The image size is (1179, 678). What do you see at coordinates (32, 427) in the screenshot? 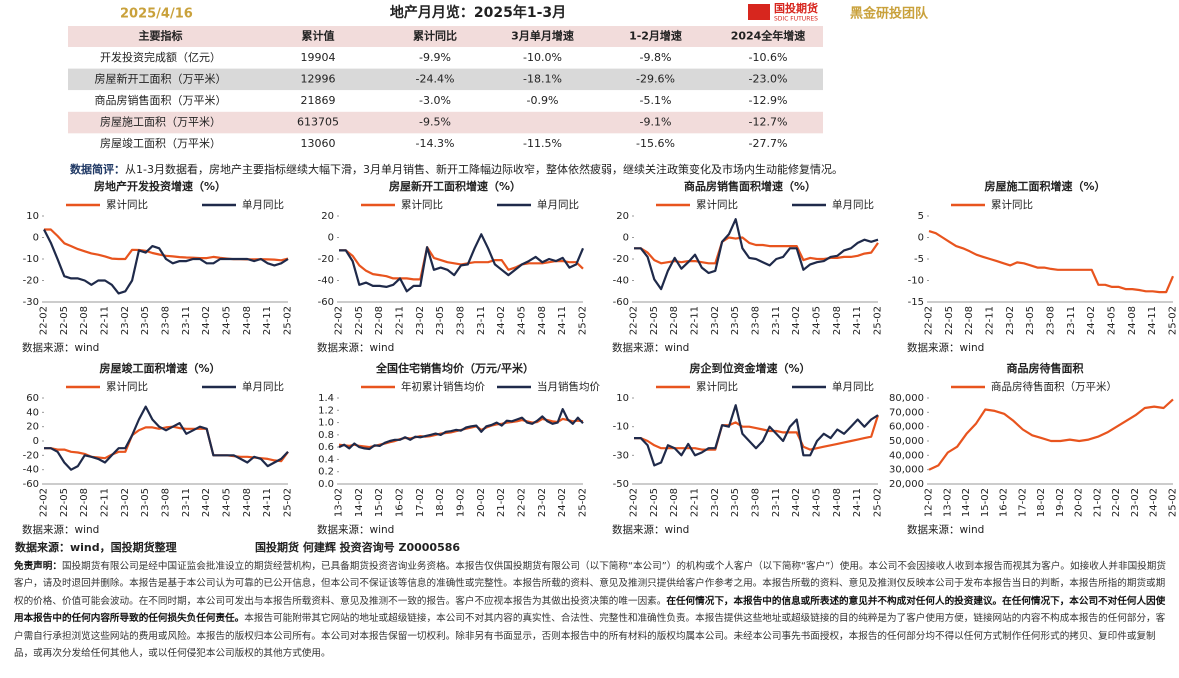
I see `y-tick-label: 20` at bounding box center [32, 427].